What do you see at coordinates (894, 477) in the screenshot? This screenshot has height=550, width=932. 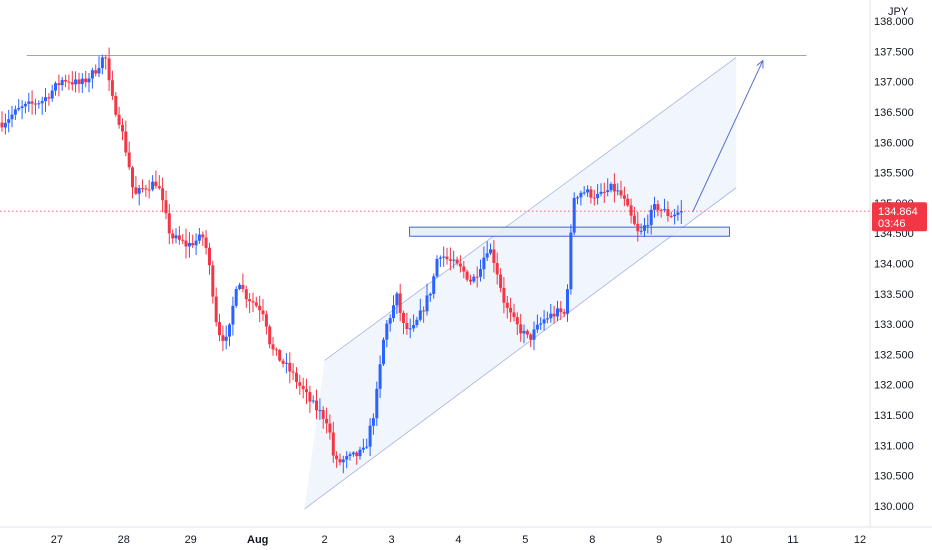 I see `price-tick-label: 130.500` at bounding box center [894, 477].